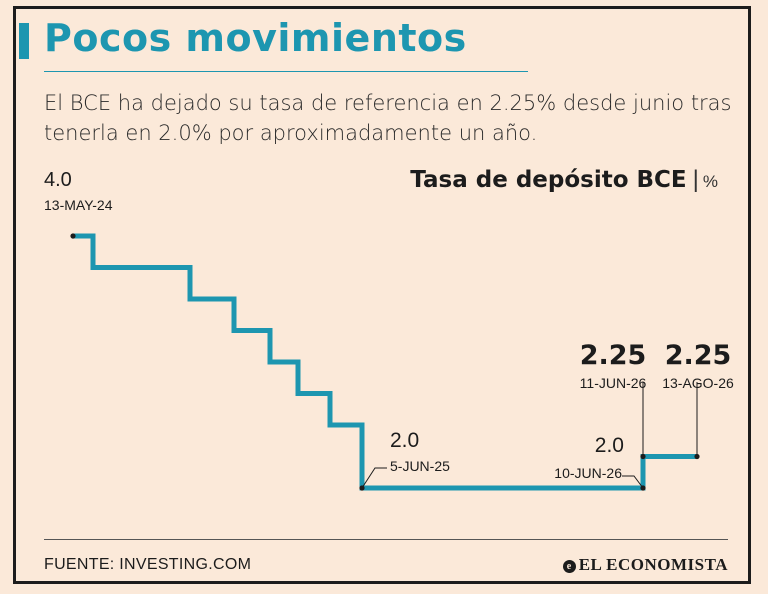 The width and height of the screenshot is (768, 594). I want to click on page-title: Pocos movimientos, so click(255, 38).